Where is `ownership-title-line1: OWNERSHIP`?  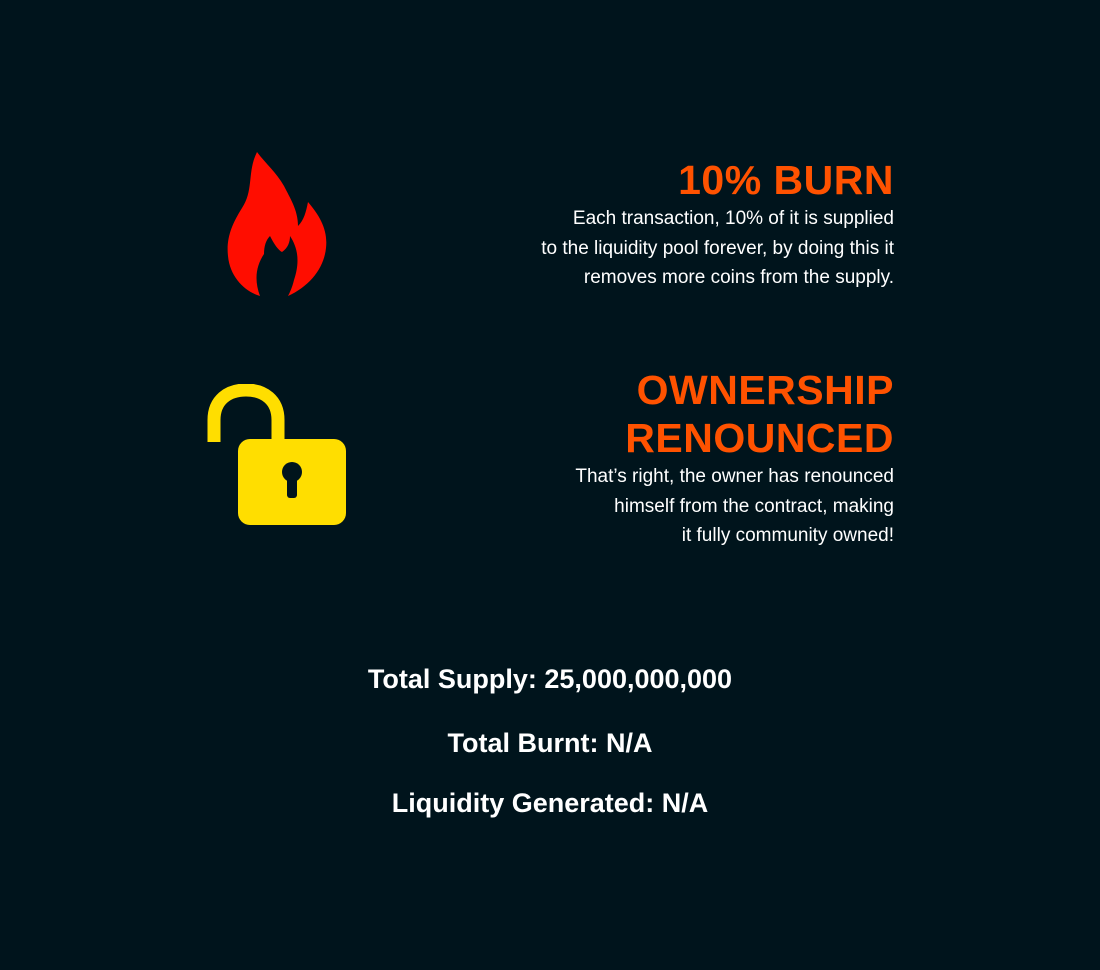
ownership-title-line1: OWNERSHIP is located at coordinates (765, 390).